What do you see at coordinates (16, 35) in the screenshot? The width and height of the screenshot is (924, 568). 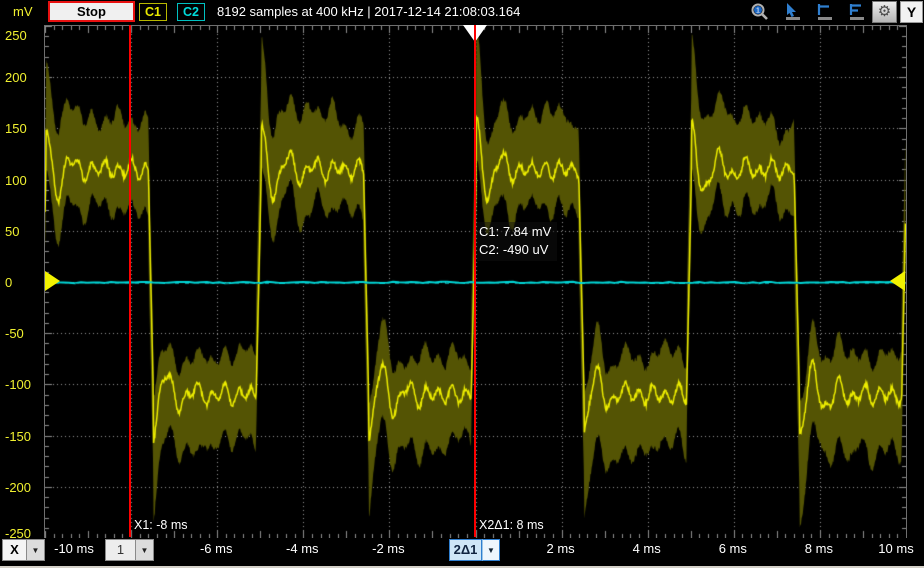 I see `y-tick-label: 250` at bounding box center [16, 35].